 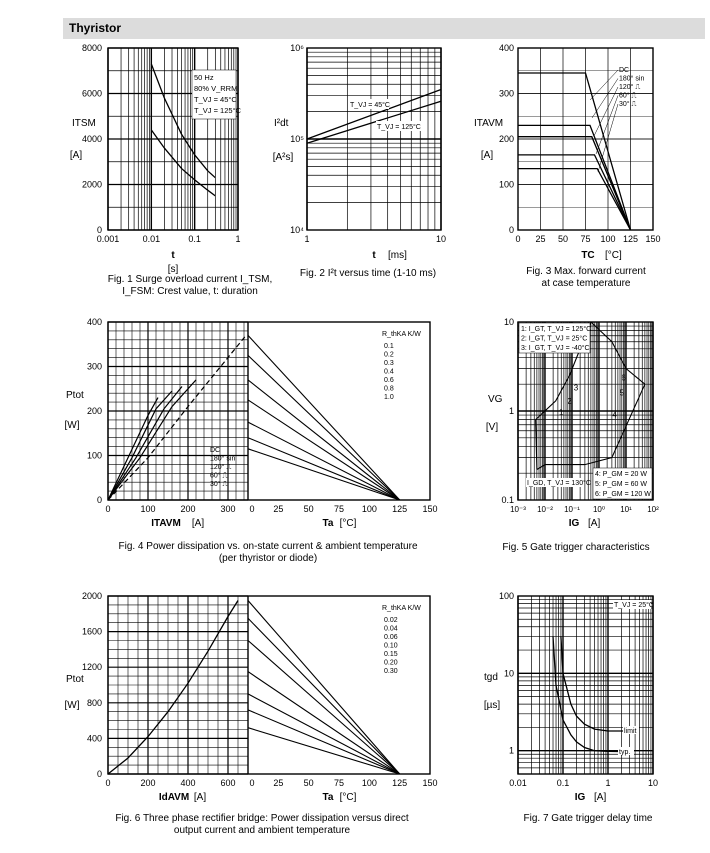 I want to click on legend-entry: 120° ⎍, so click(x=220, y=467).